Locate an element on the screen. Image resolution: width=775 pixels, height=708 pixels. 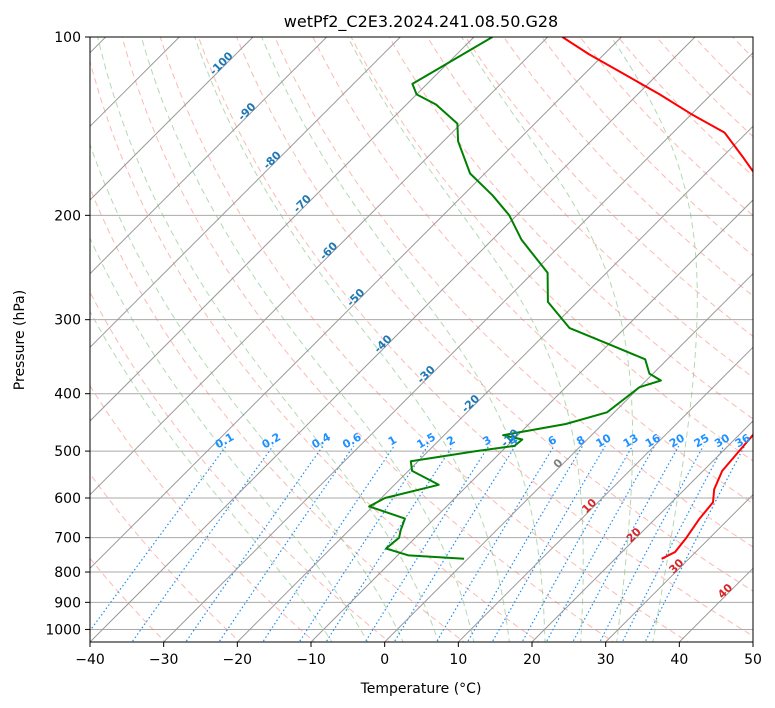
y-tick-label: 900 is located at coordinates (67, 603).